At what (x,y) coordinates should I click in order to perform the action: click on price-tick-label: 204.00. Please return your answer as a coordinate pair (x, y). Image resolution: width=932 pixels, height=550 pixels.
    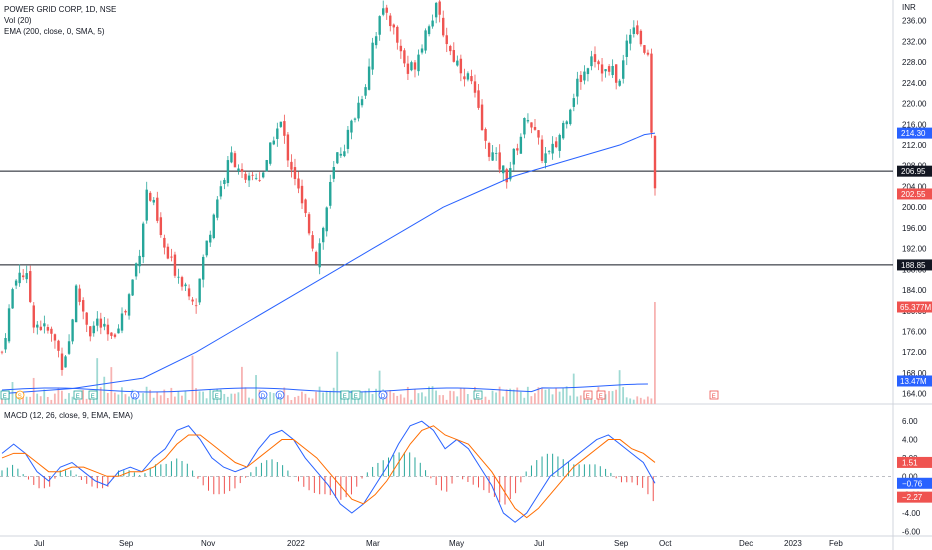
    Looking at the image, I should click on (914, 186).